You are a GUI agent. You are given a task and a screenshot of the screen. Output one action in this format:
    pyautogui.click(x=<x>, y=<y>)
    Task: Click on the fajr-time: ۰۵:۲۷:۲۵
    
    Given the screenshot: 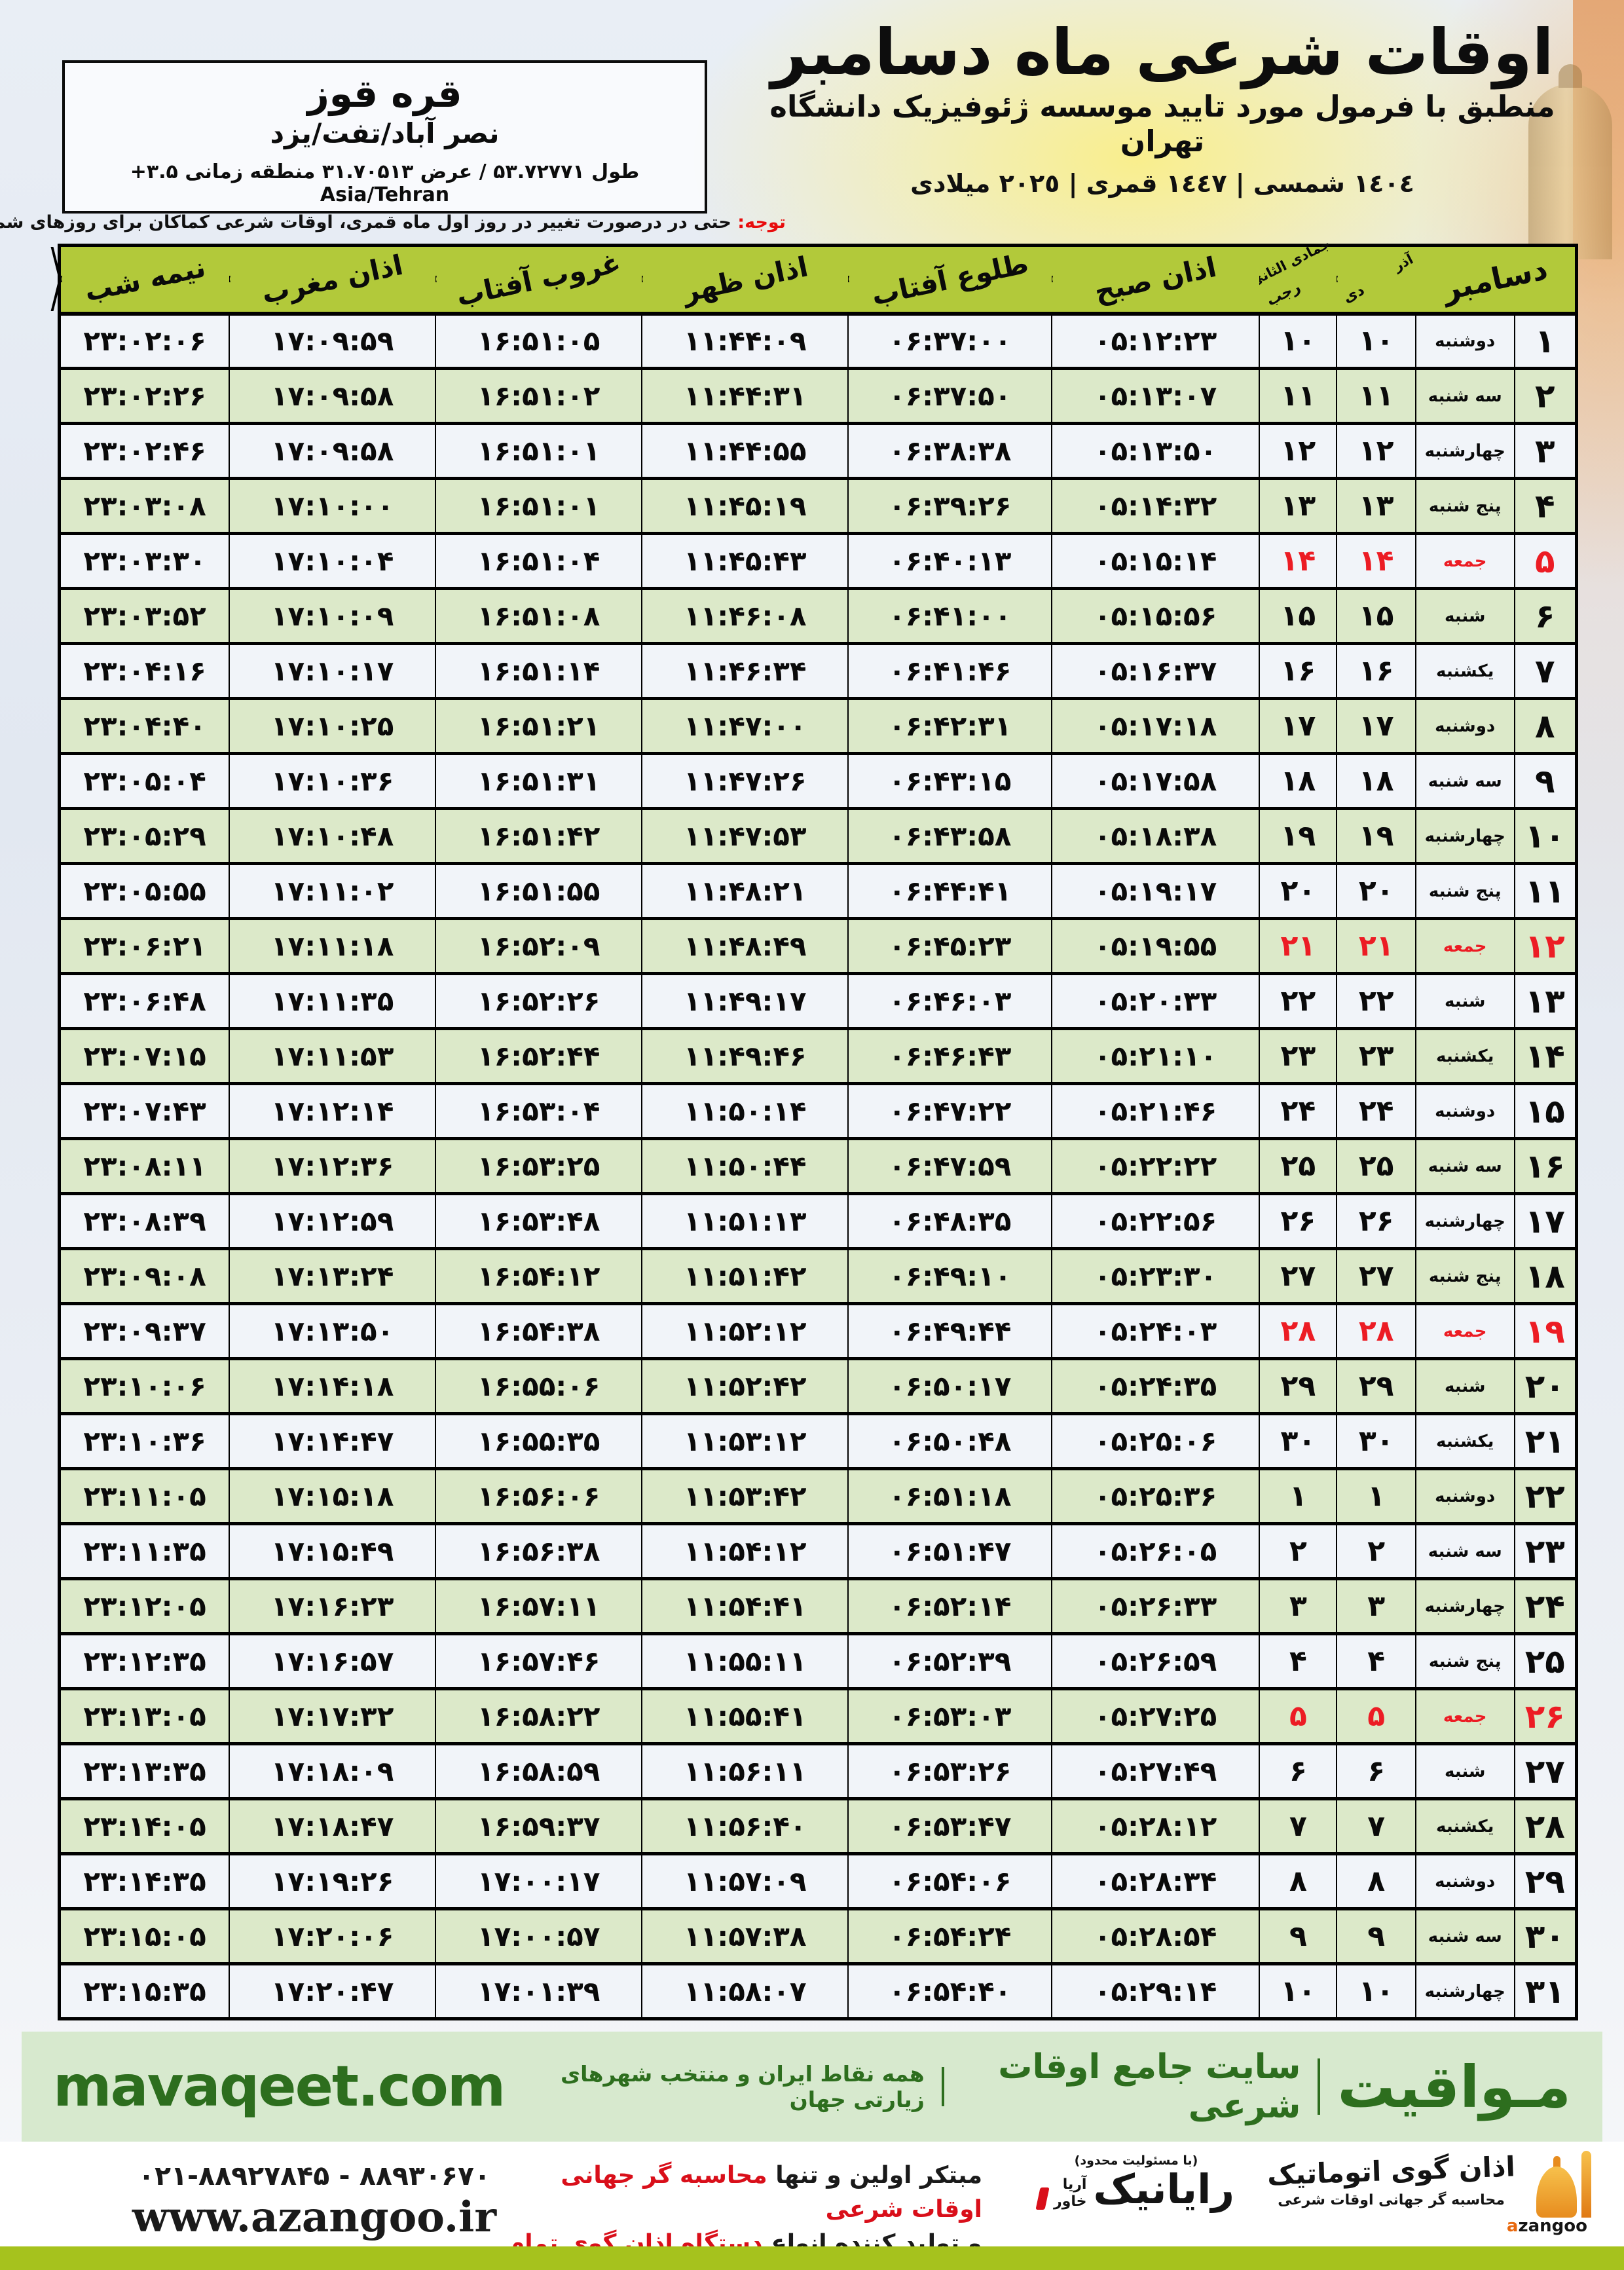 What is the action you would take?
    pyautogui.click(x=1155, y=1716)
    